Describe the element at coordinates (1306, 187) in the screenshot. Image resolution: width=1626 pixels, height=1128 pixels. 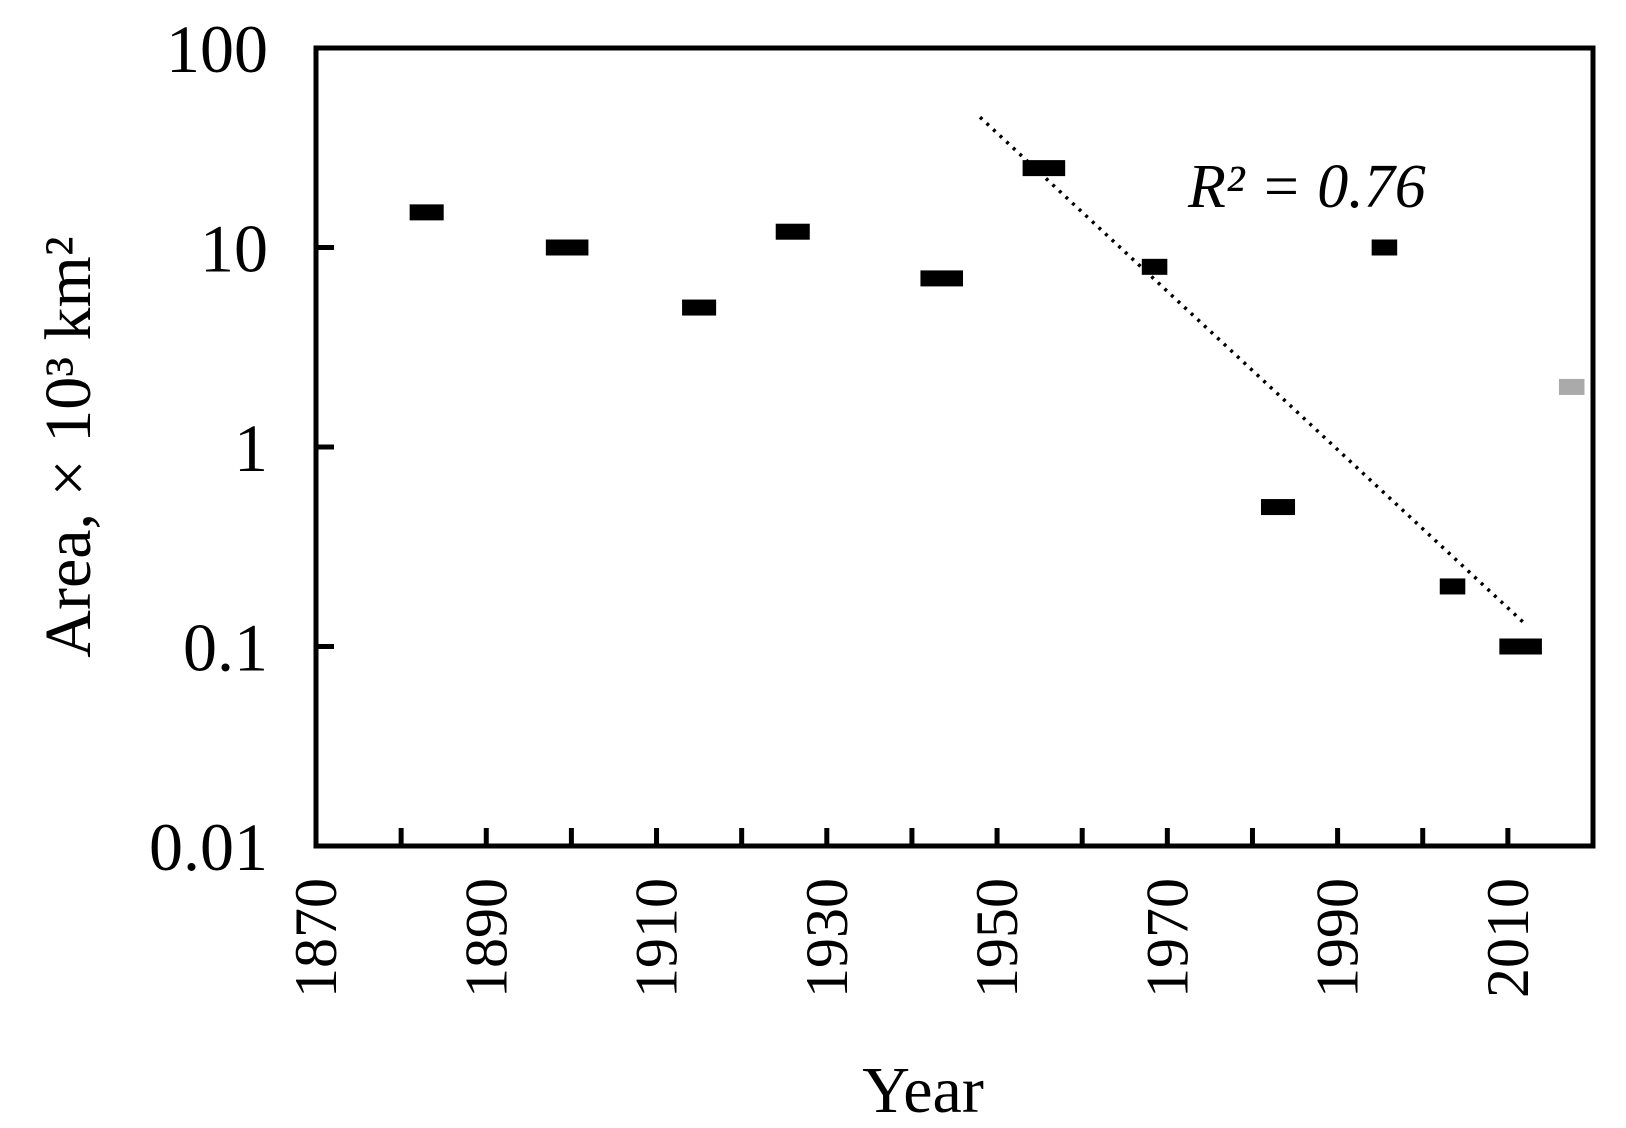
I see `r-squared-annotation: R² = 0.76` at that location.